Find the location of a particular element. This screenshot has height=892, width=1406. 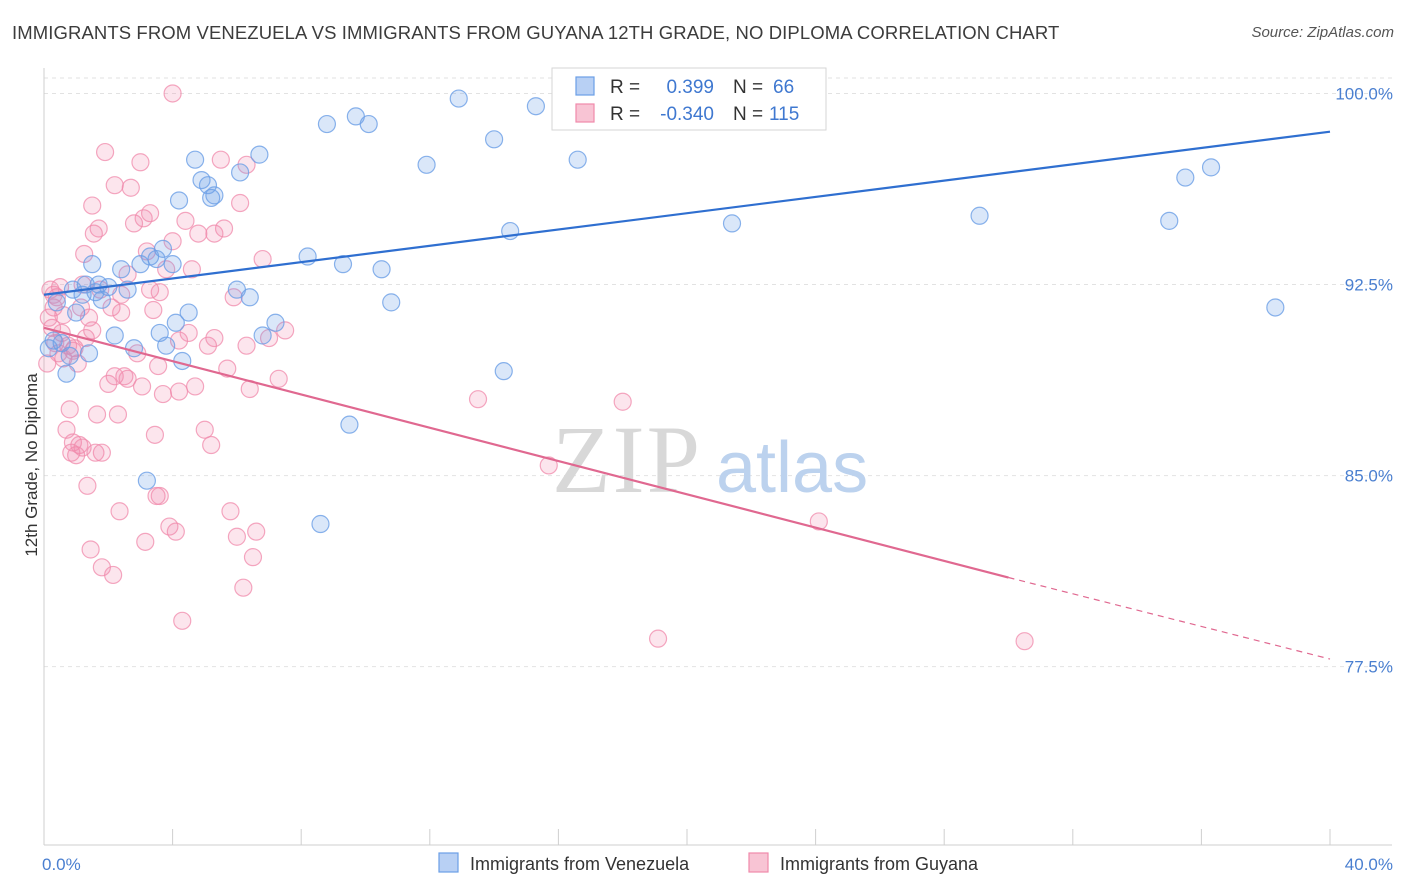

source-credit: Source: ZipAtlas.com is located at coordinates (1322, 32).